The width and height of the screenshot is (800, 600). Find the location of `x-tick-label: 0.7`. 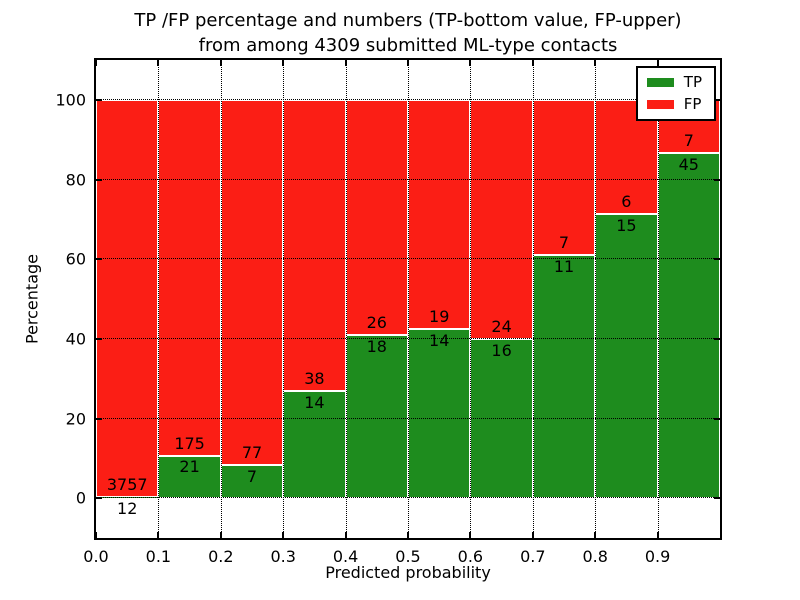

x-tick-label: 0.7 is located at coordinates (533, 556).